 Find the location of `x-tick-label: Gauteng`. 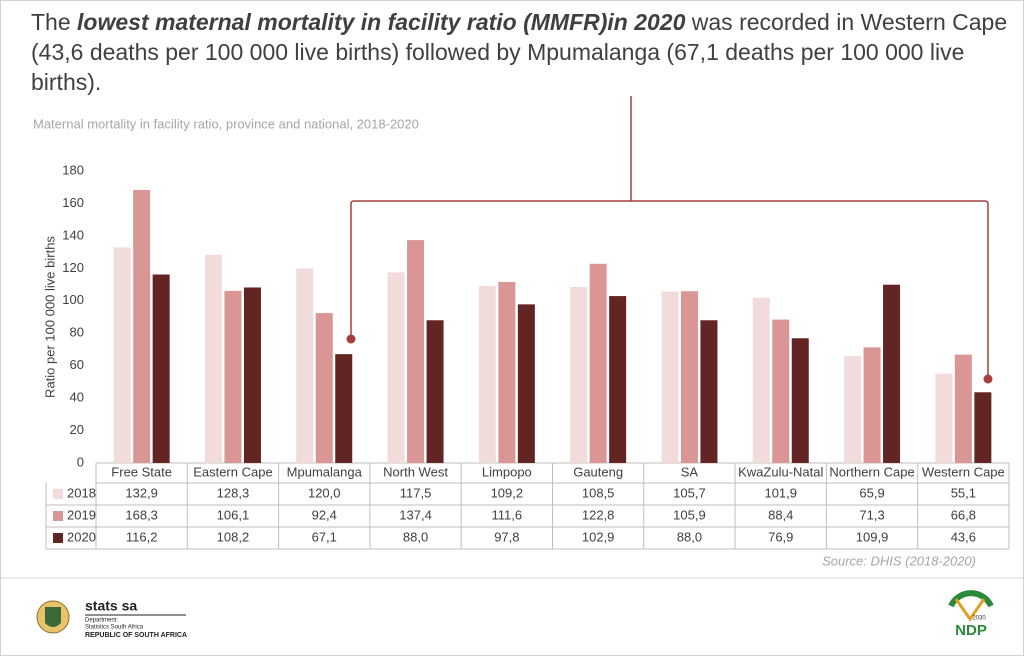

x-tick-label: Gauteng is located at coordinates (598, 471).